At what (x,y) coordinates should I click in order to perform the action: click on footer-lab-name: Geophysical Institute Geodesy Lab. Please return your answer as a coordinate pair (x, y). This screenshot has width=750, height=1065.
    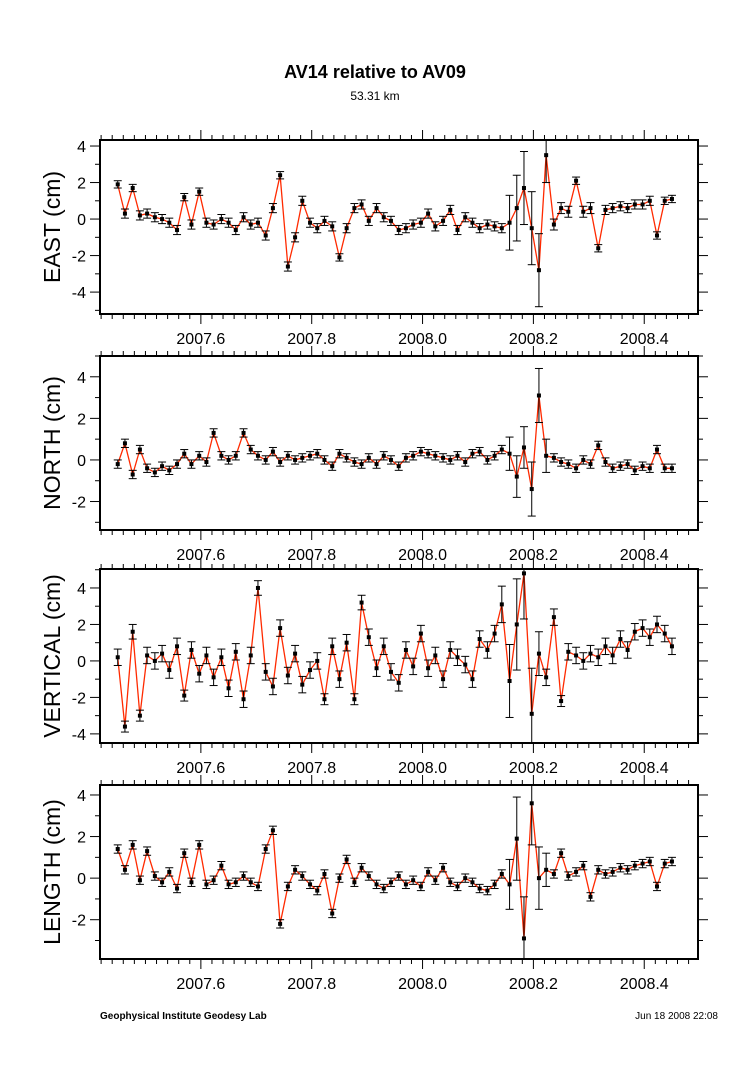
    Looking at the image, I should click on (183, 1016).